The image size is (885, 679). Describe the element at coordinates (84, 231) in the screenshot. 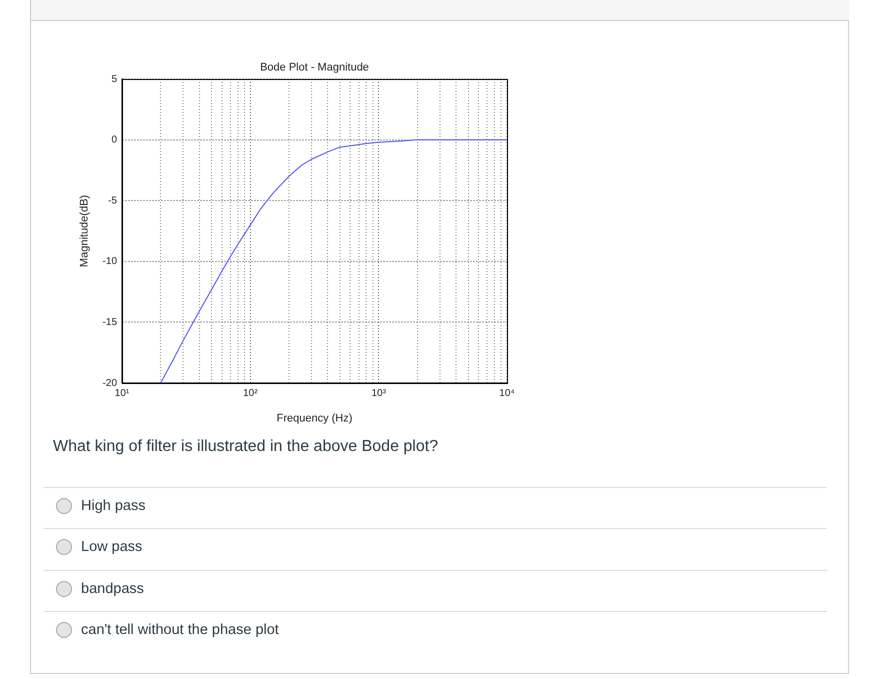

I see `y-axis-title: Magnitude(dB)` at that location.